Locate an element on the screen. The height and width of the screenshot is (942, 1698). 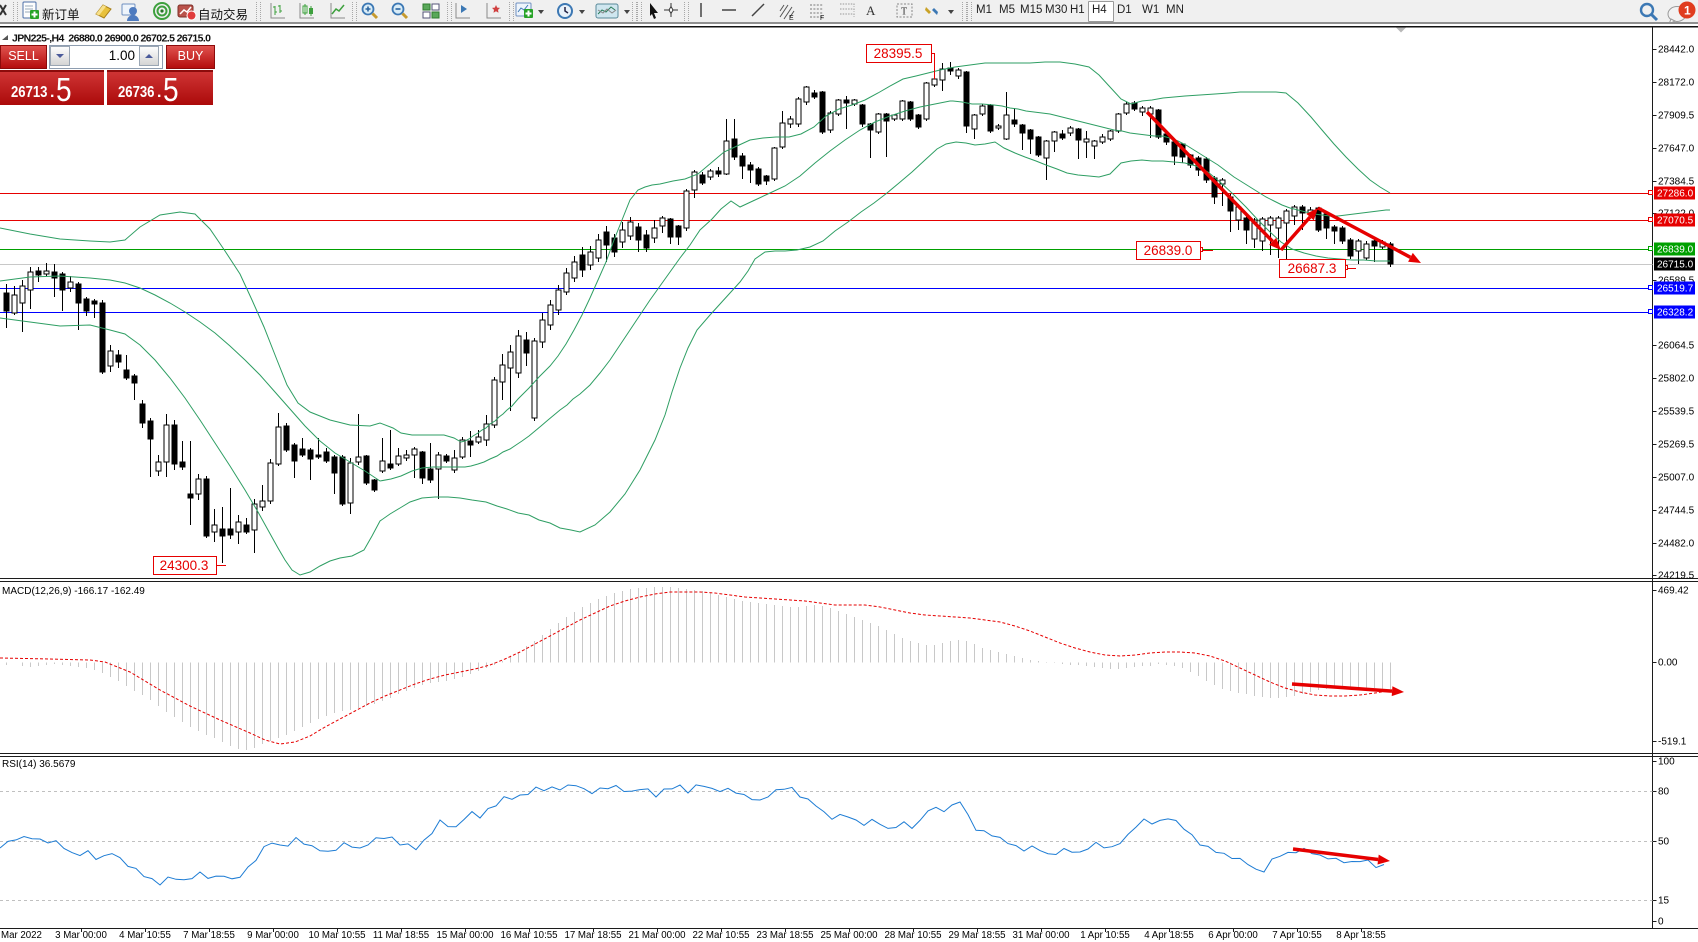
svg-text: 16 Mar 10:55 is located at coordinates (528, 935).